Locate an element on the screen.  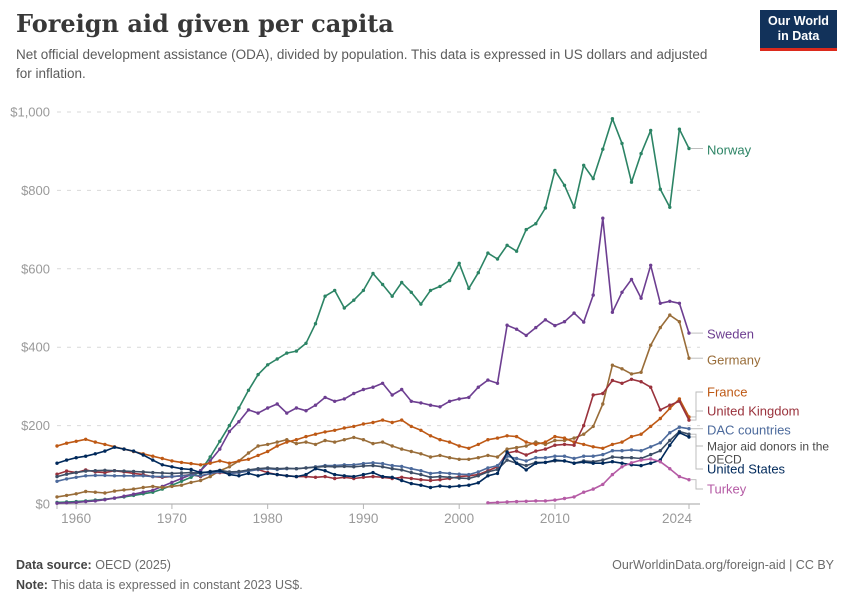
data-source-value: OECD (2025) is located at coordinates (133, 565).